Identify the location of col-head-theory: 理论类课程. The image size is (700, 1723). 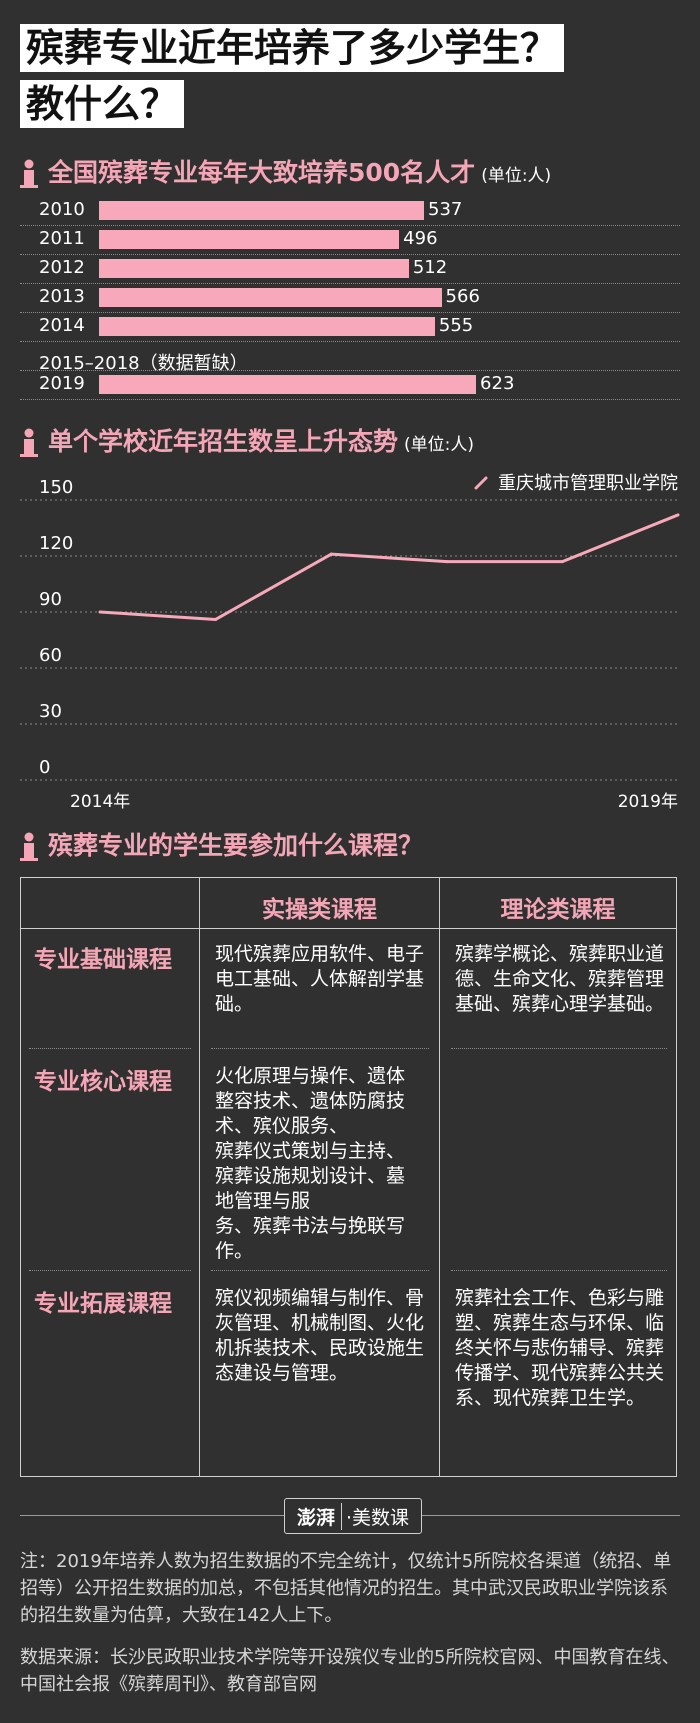
(558, 910).